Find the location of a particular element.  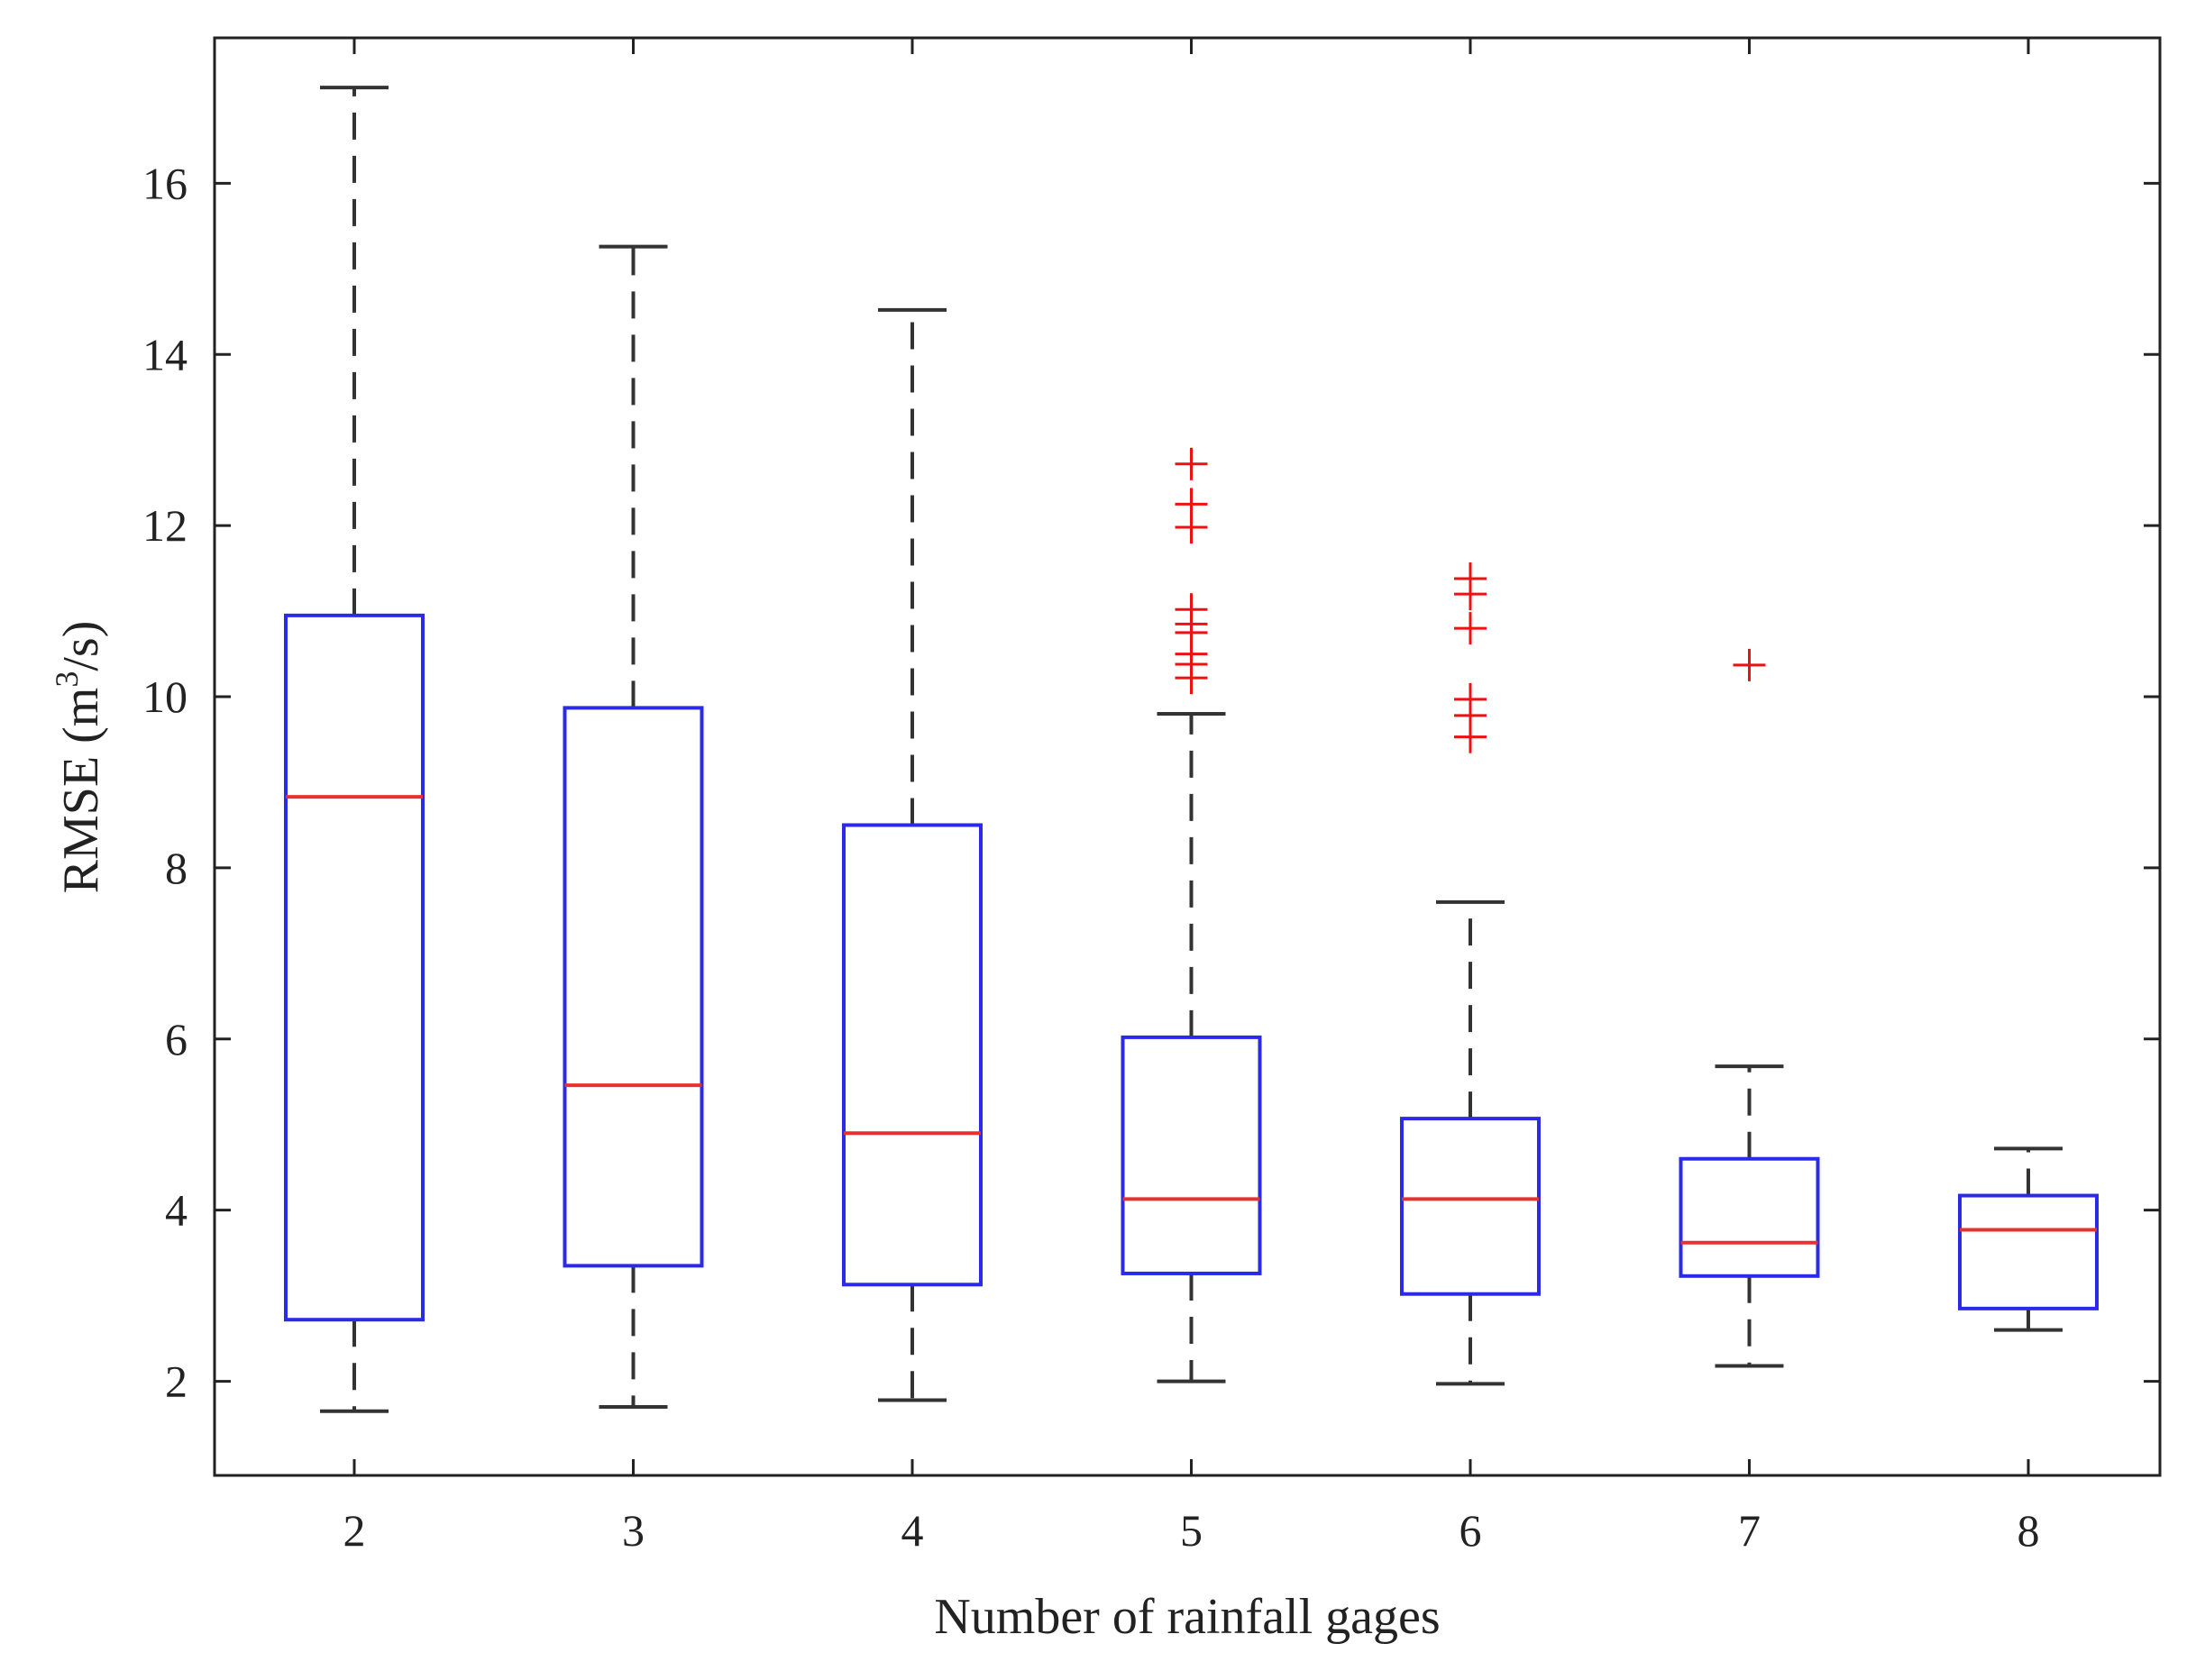

y-tick-label: 12 is located at coordinates (165, 525).